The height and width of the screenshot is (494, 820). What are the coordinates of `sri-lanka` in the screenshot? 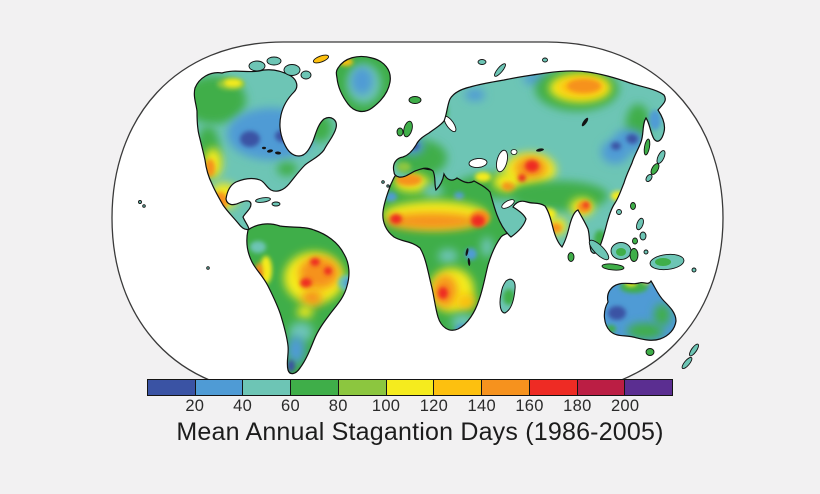 It's located at (571, 257).